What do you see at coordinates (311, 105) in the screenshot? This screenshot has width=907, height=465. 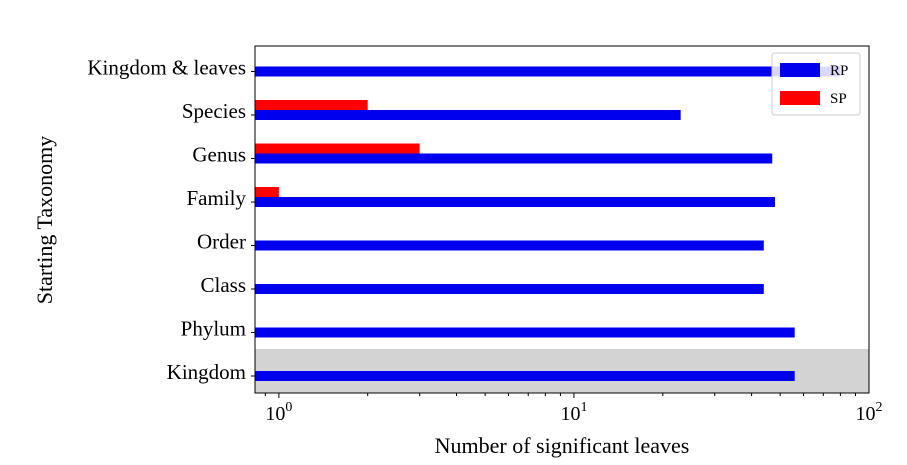 I see `bar-sp-species` at bounding box center [311, 105].